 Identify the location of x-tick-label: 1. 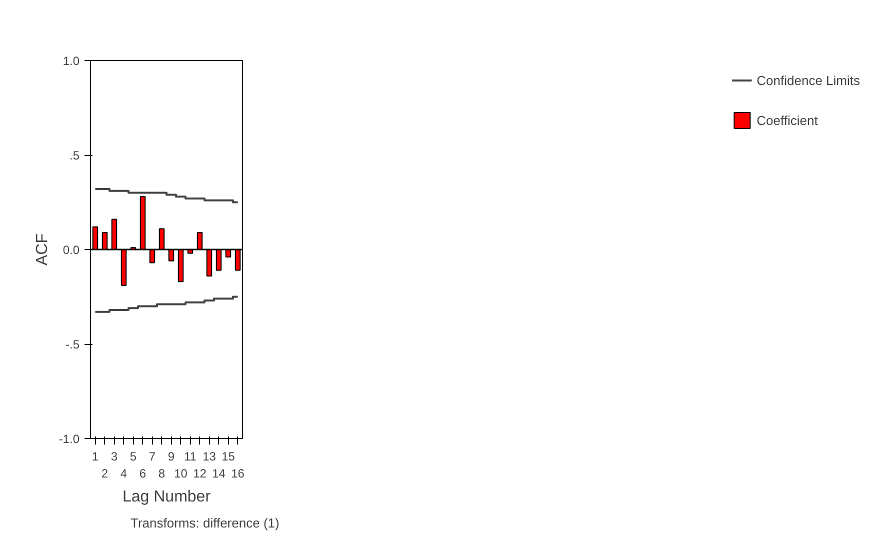
(95, 457).